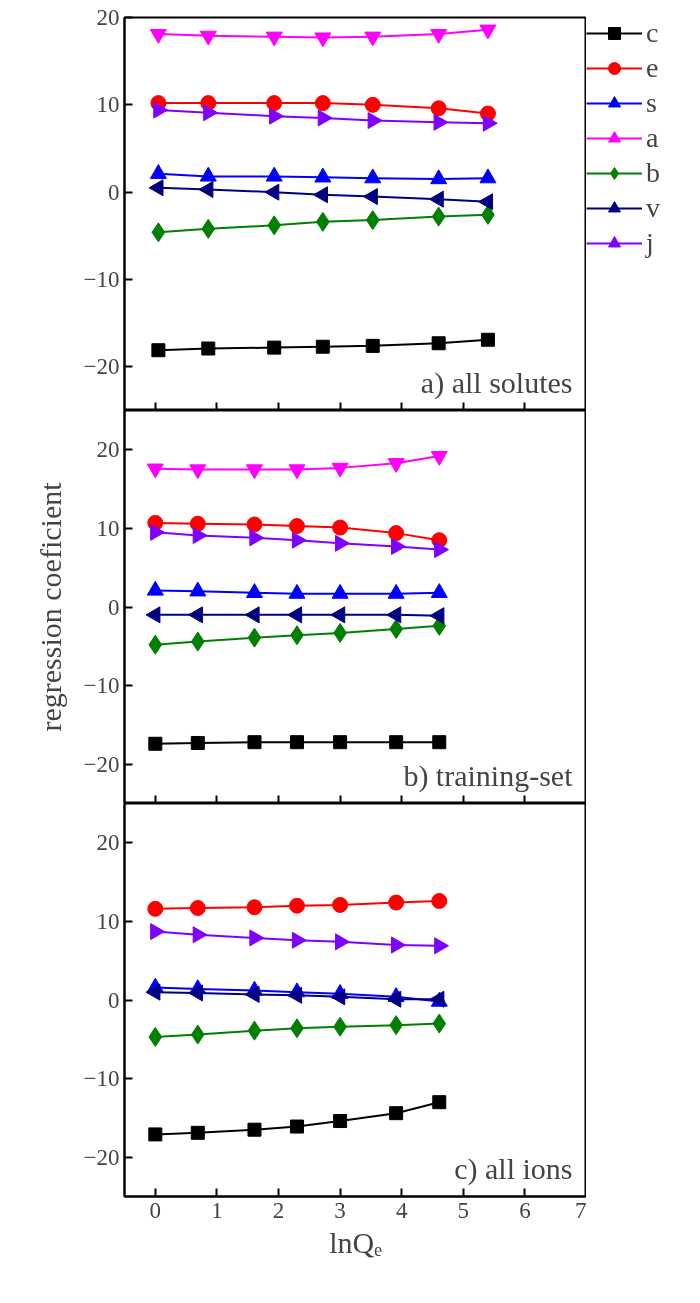 The width and height of the screenshot is (700, 1303). Describe the element at coordinates (653, 138) in the screenshot. I see `legend-label: a` at that location.